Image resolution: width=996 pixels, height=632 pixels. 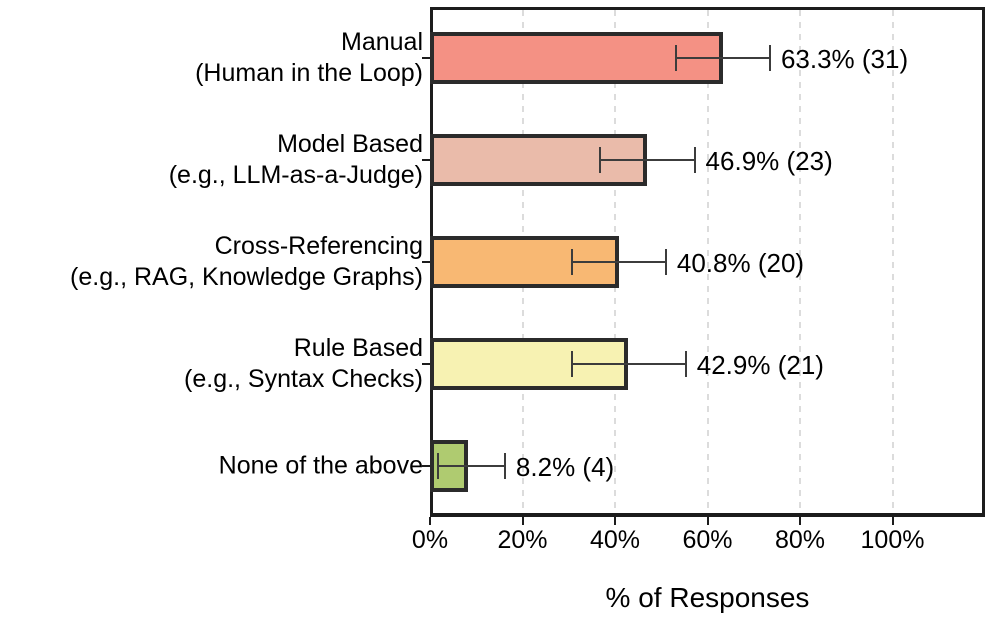 What do you see at coordinates (707, 521) in the screenshot?
I see `x-tick-60%` at bounding box center [707, 521].